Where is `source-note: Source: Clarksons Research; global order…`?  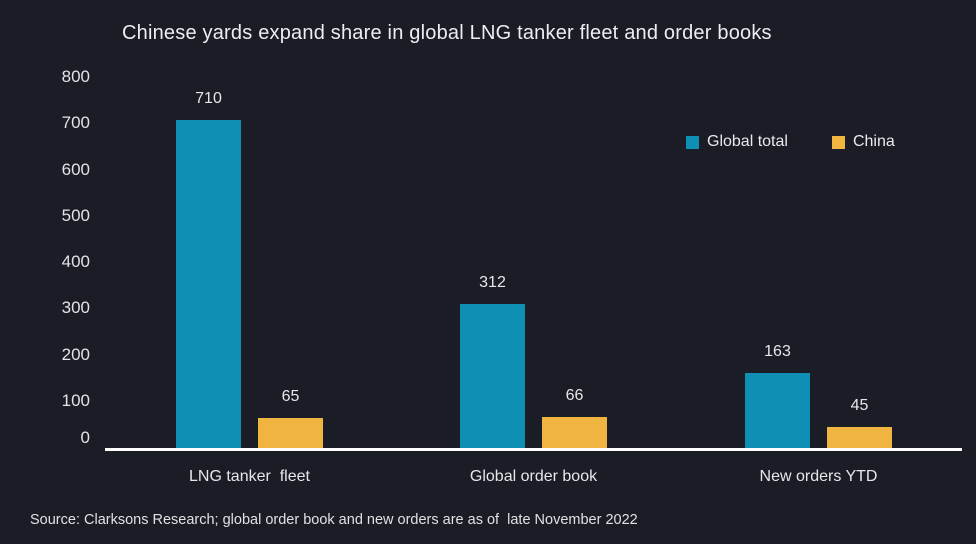 source-note: Source: Clarksons Research; global order… is located at coordinates (334, 520).